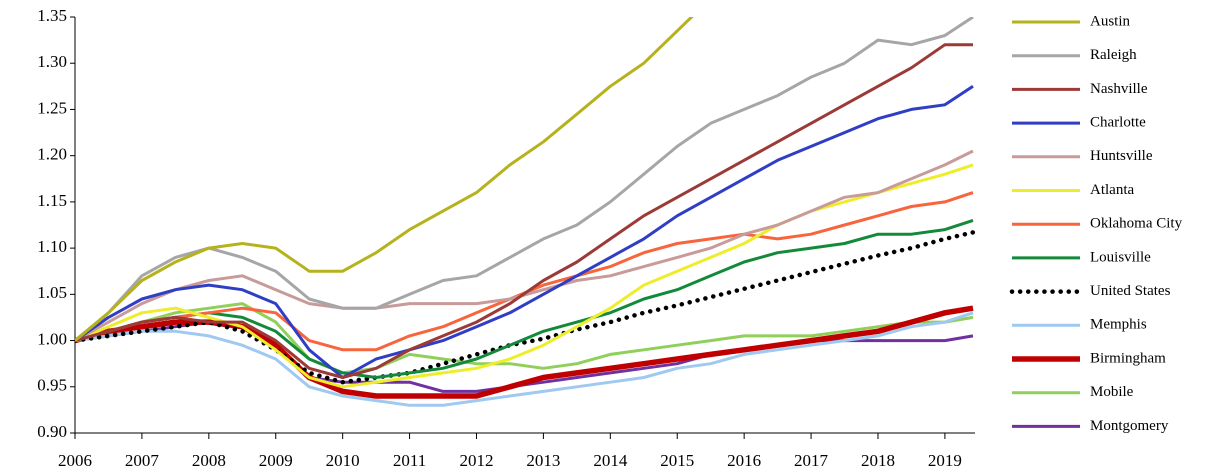  What do you see at coordinates (610, 460) in the screenshot?
I see `x-tick-label: 2014` at bounding box center [610, 460].